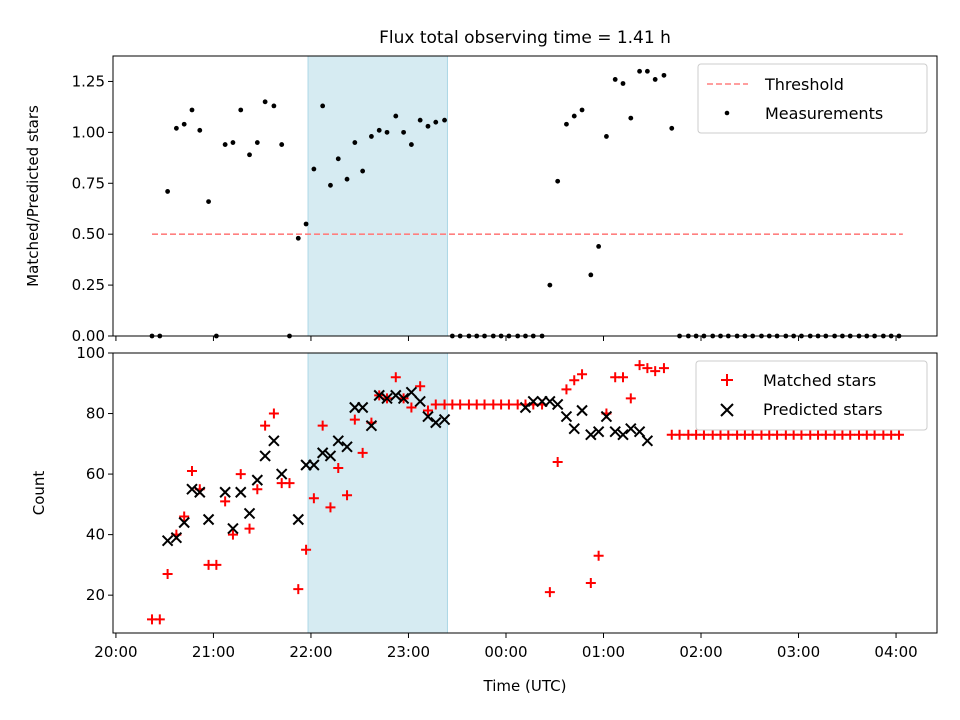  I want to click on top-shaded-span, so click(377, 196).